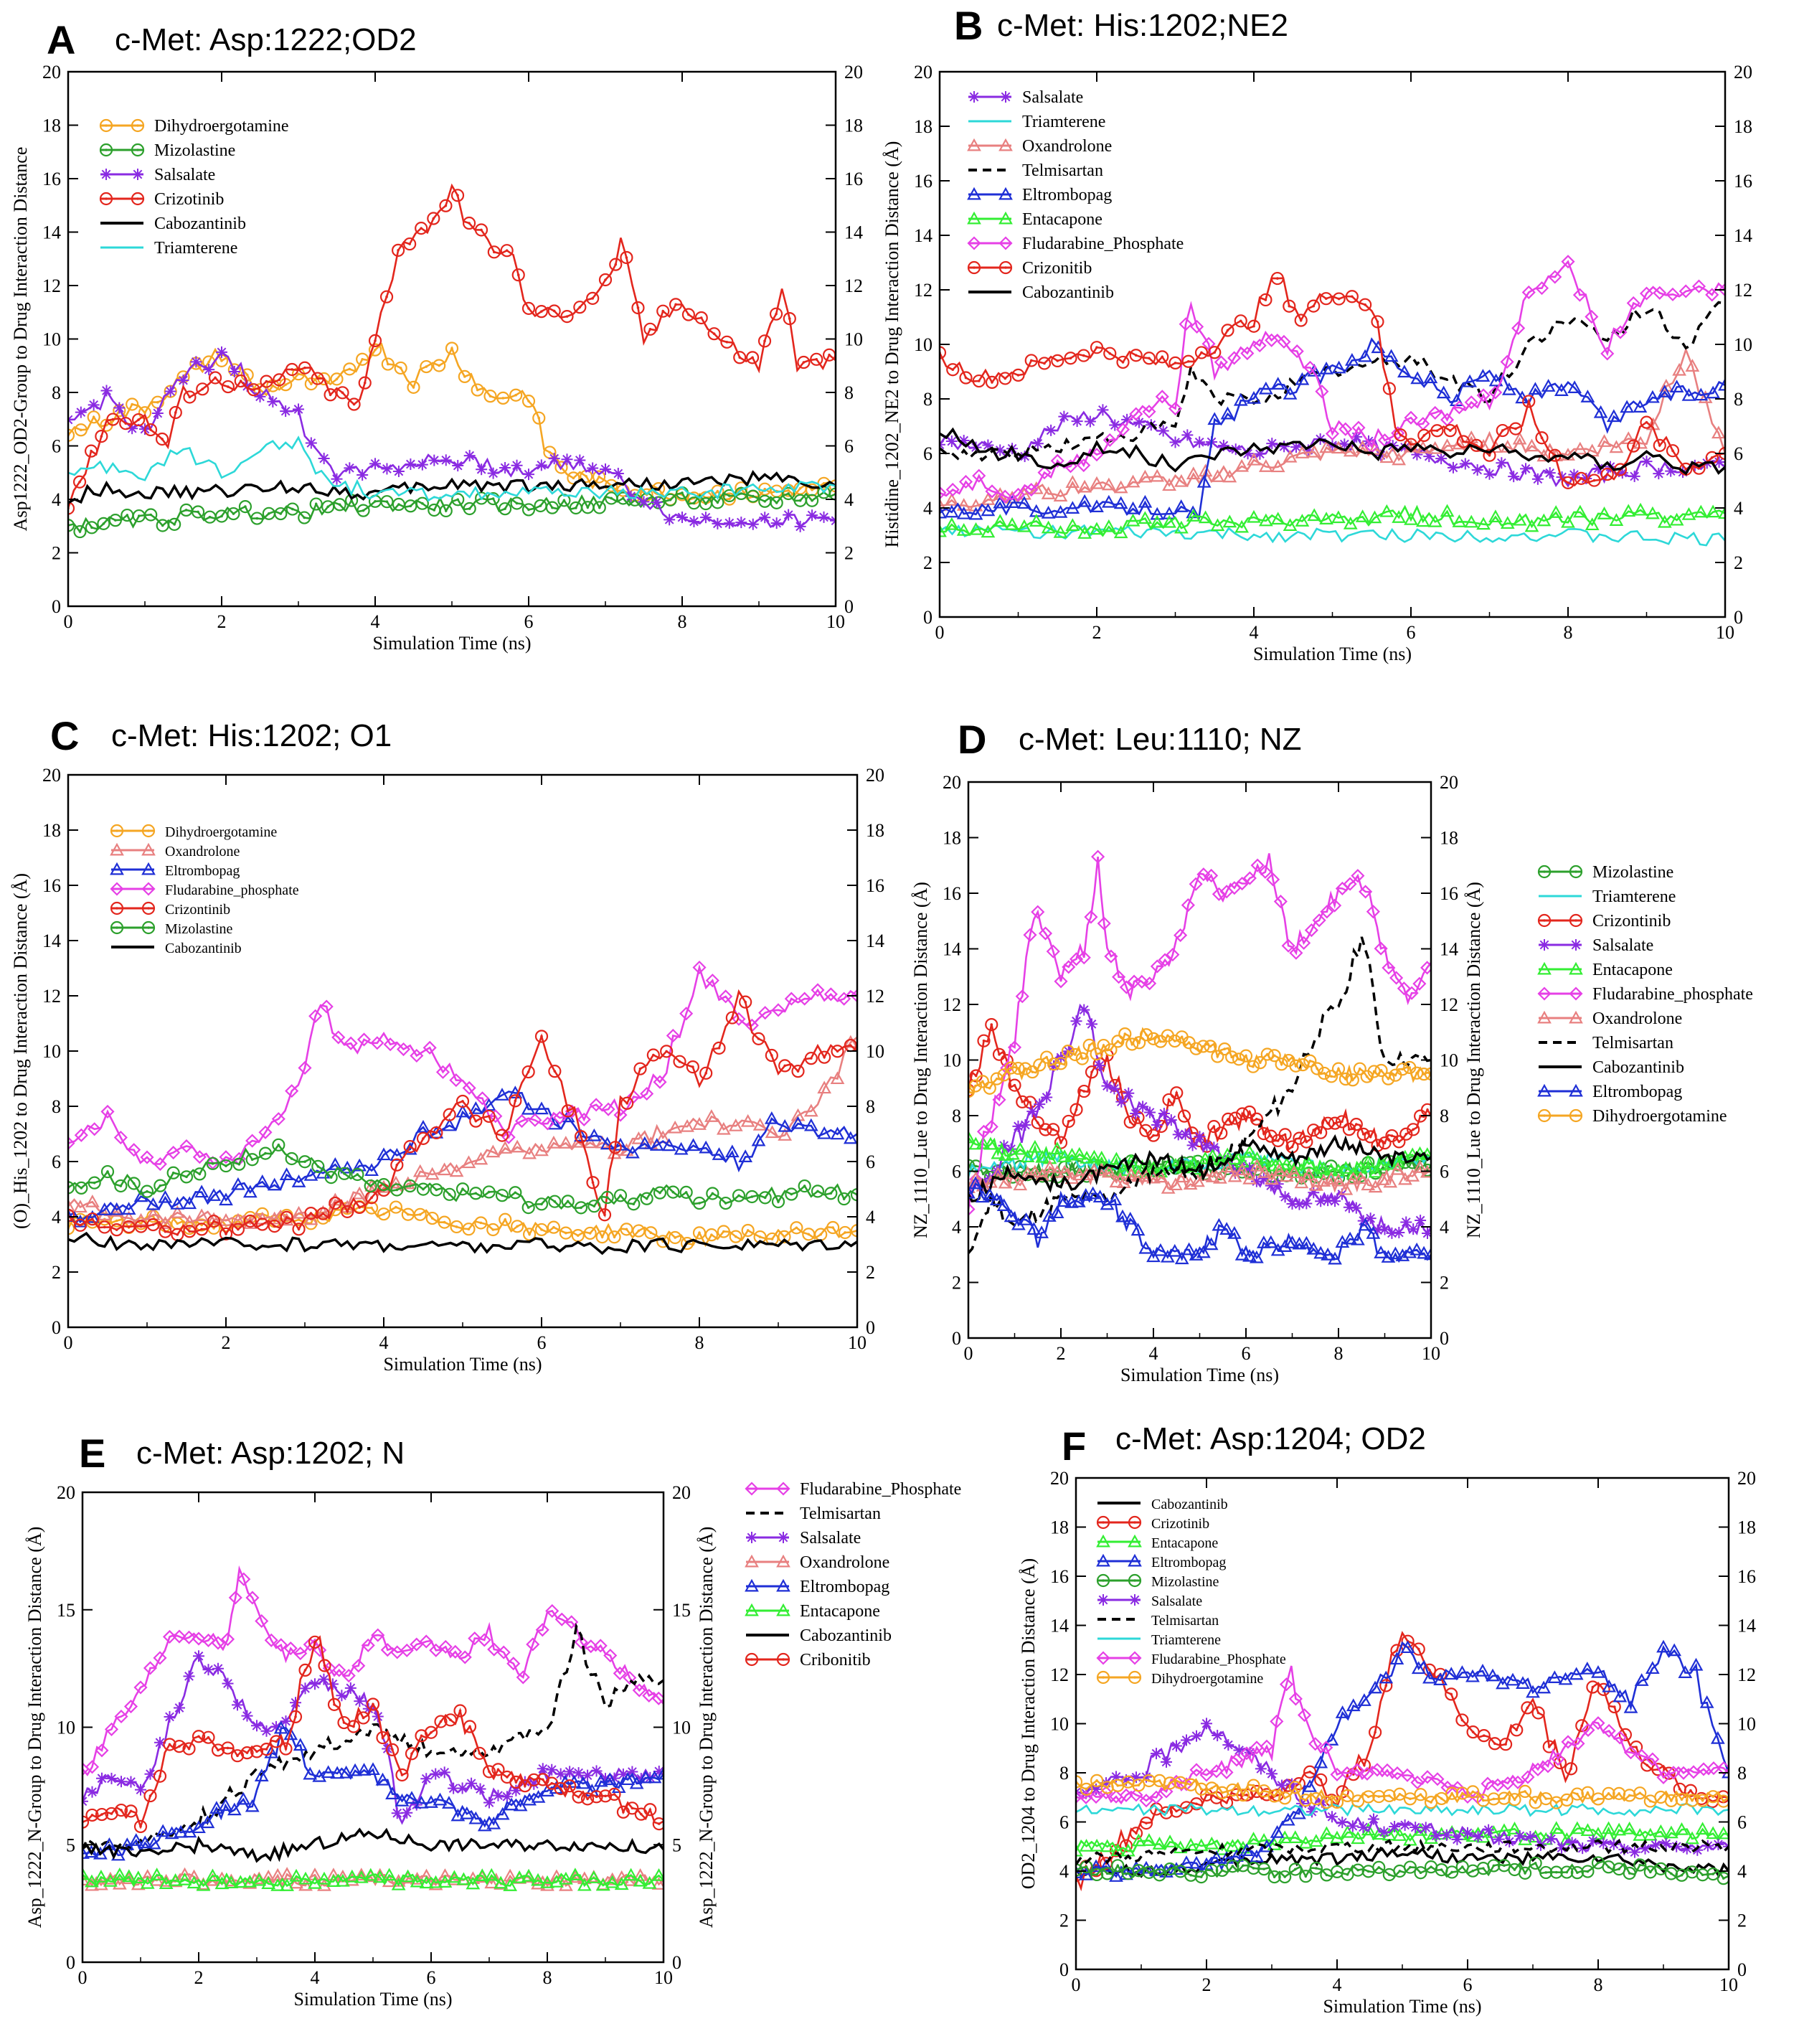 This screenshot has width=1799, height=2044. I want to click on y-tick-label: 18, so click(1059, 1527).